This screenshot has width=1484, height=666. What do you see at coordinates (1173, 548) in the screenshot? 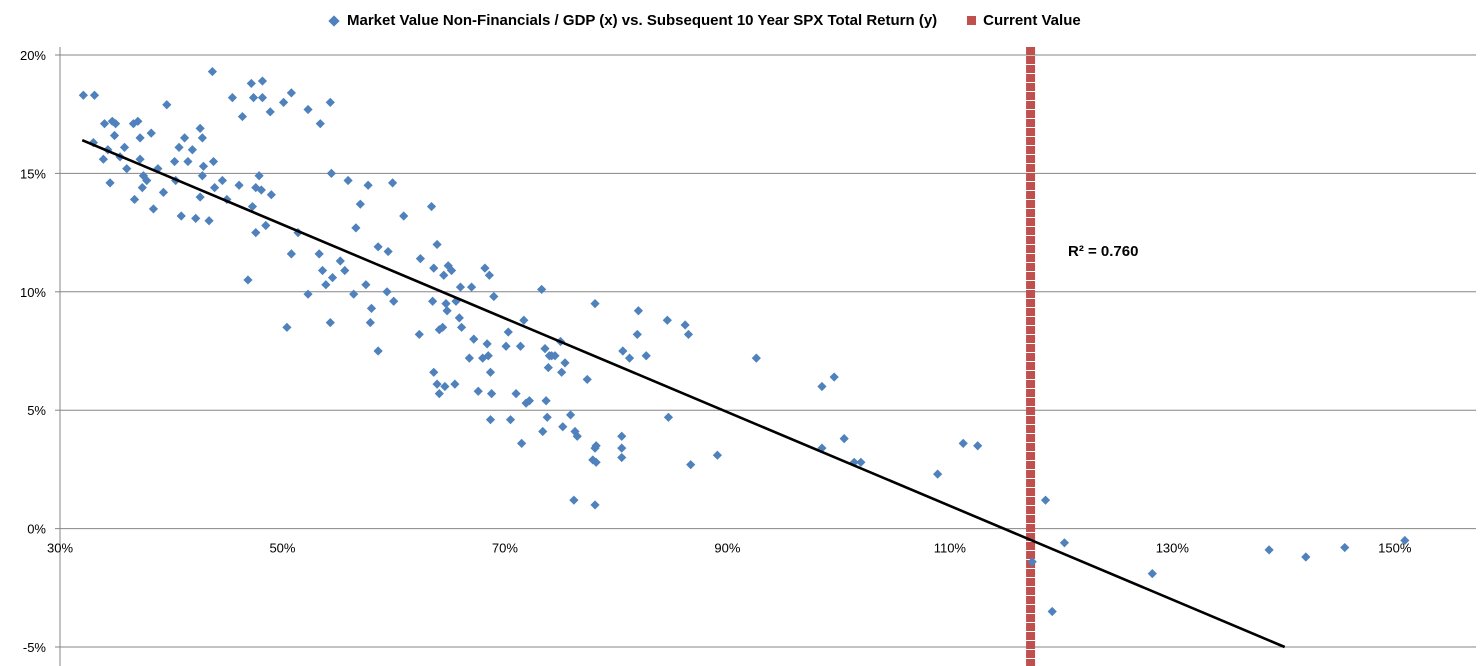
I see `x-tick-label: 130%` at bounding box center [1173, 548].